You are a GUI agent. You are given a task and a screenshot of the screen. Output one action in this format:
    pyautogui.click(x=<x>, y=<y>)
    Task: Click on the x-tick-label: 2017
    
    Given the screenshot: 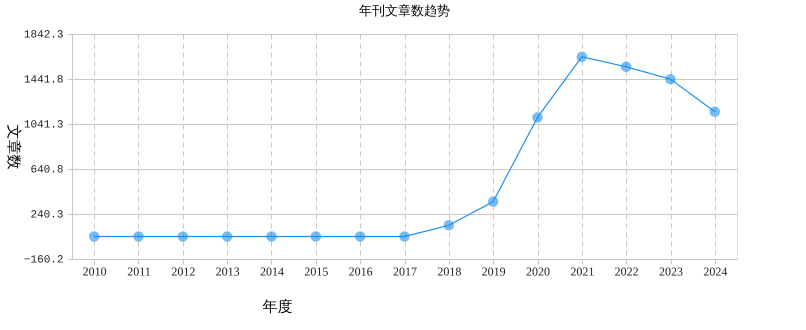 What is the action you would take?
    pyautogui.click(x=405, y=271)
    